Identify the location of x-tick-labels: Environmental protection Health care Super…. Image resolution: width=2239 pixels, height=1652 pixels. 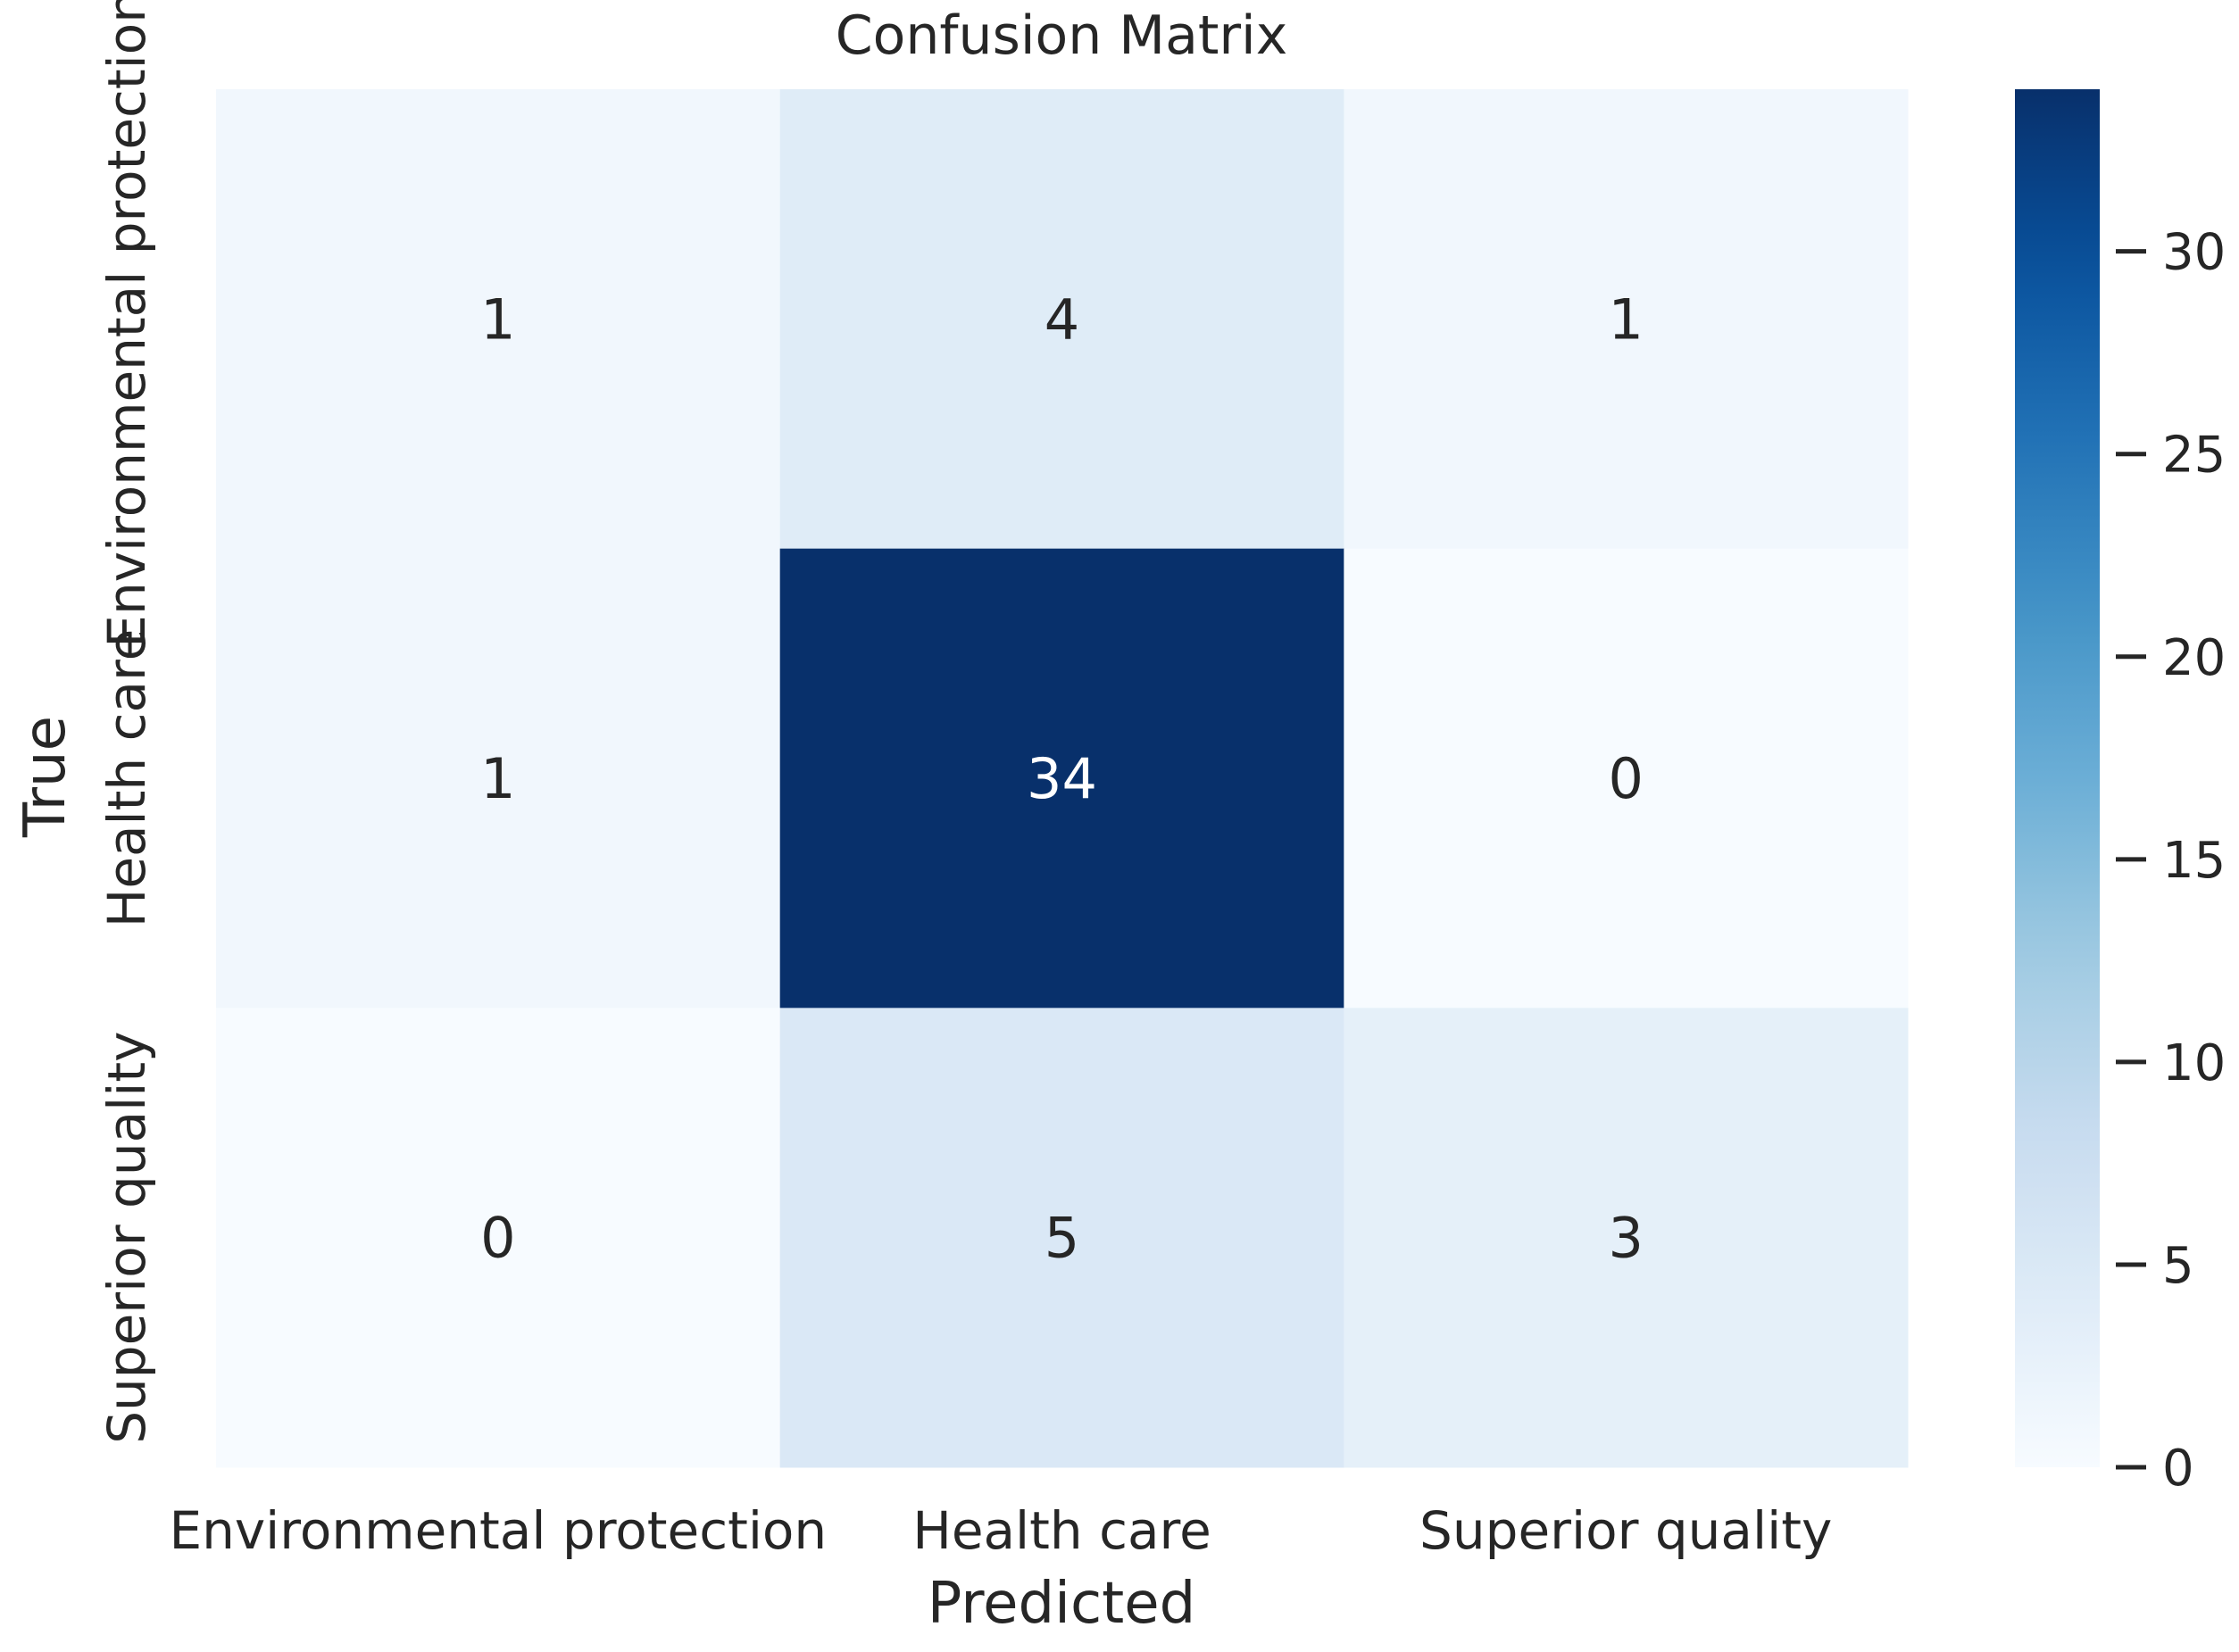
(1000, 1531).